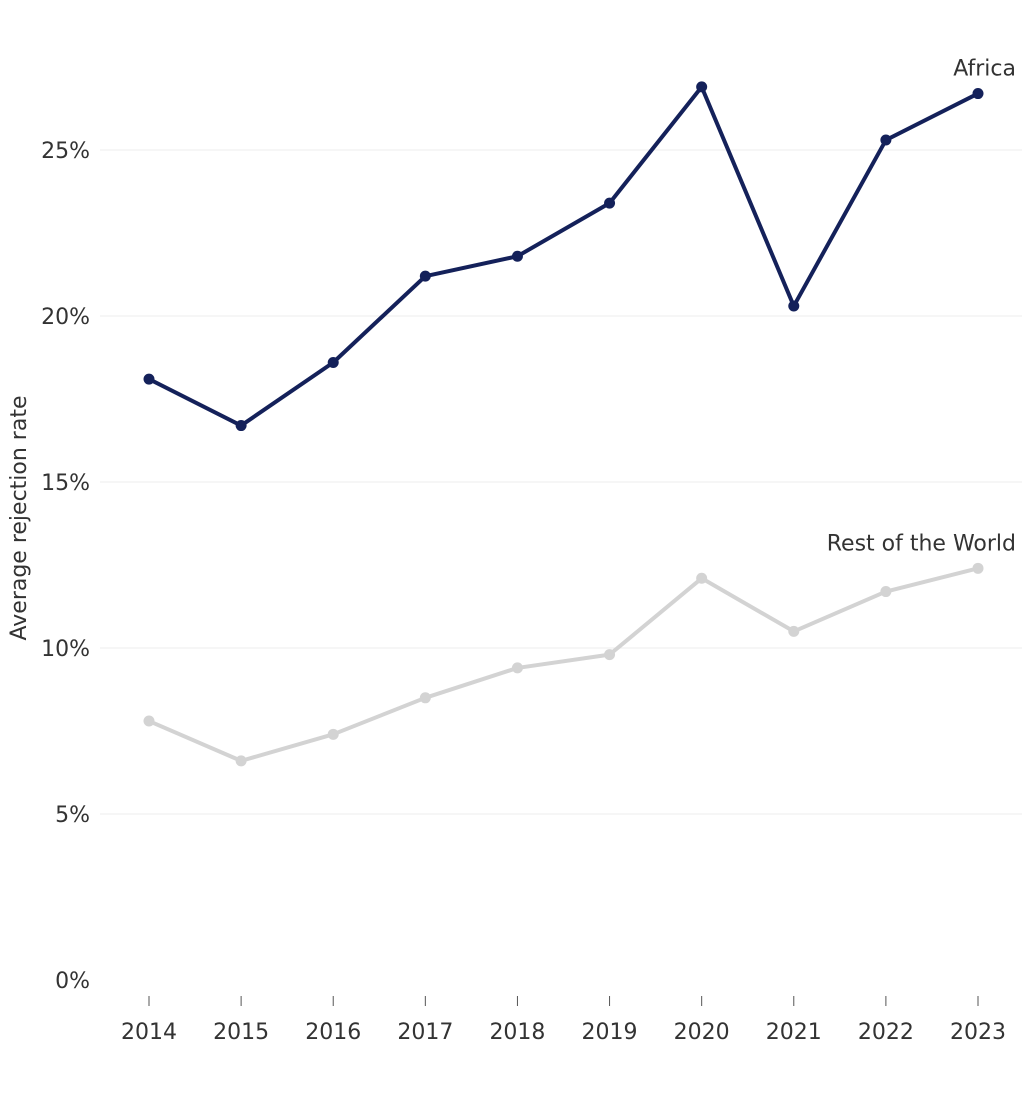 Image resolution: width=1022 pixels, height=1104 pixels. What do you see at coordinates (65, 151) in the screenshot?
I see `y-tick-label: 25%` at bounding box center [65, 151].